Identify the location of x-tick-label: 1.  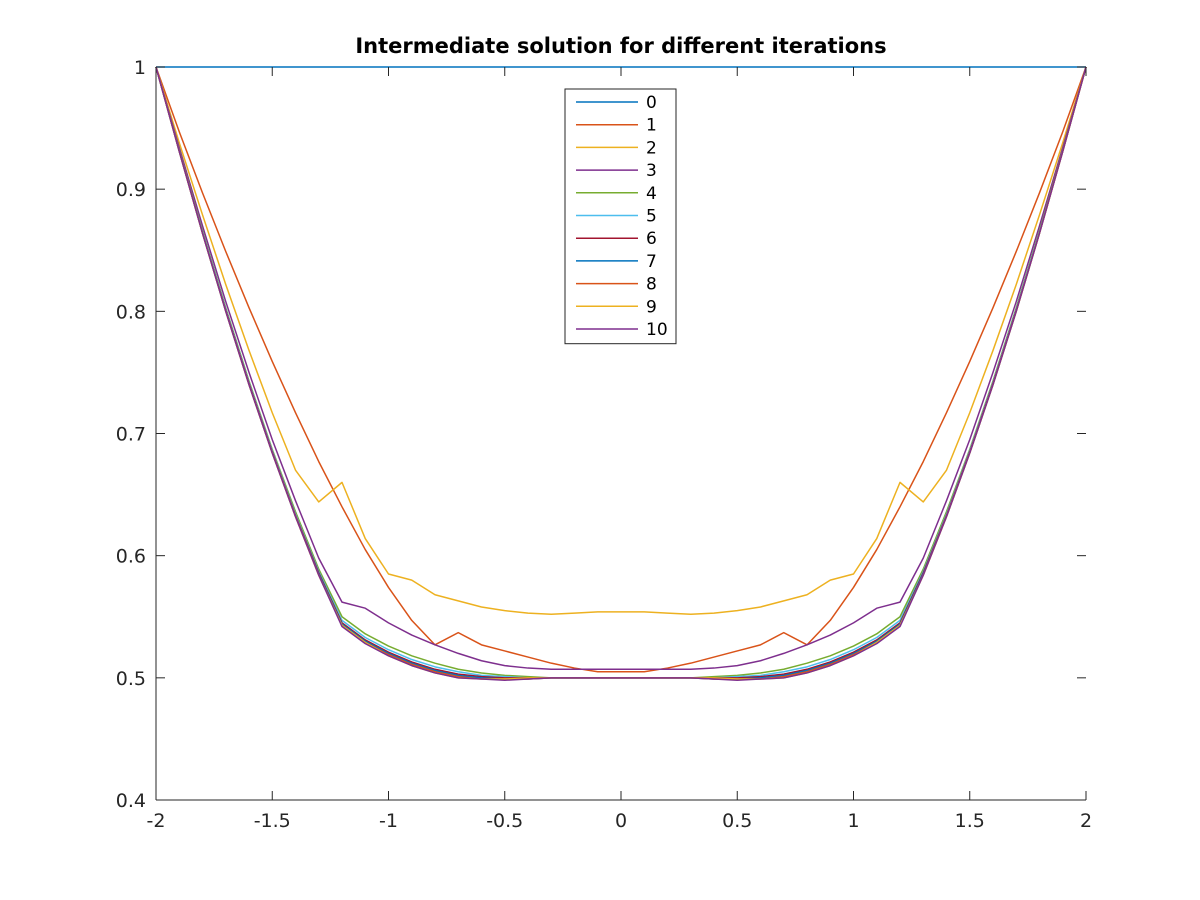
(853, 821).